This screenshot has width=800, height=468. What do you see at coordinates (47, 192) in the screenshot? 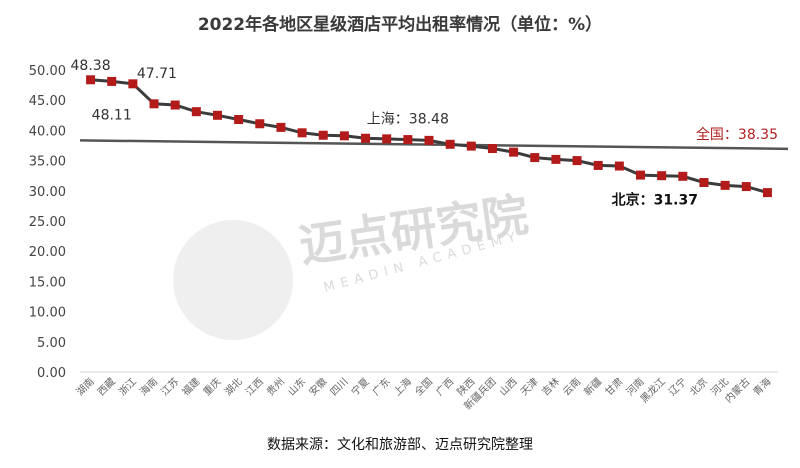
I see `y-tick-label: 30.00` at bounding box center [47, 192].